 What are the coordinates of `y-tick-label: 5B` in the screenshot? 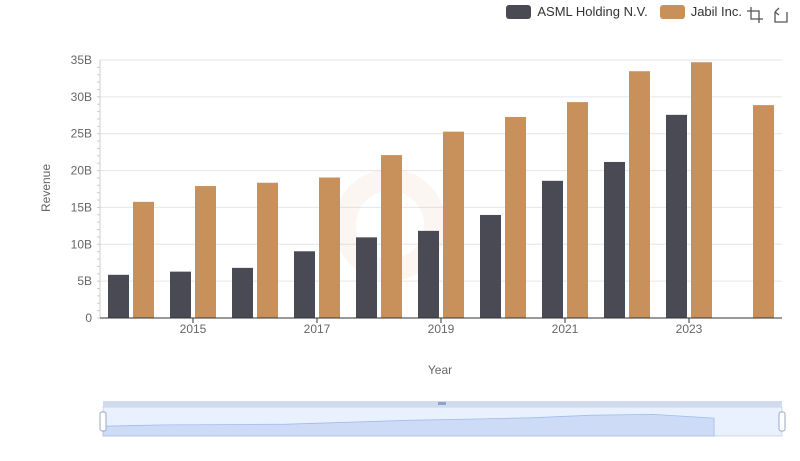 It's located at (84, 281).